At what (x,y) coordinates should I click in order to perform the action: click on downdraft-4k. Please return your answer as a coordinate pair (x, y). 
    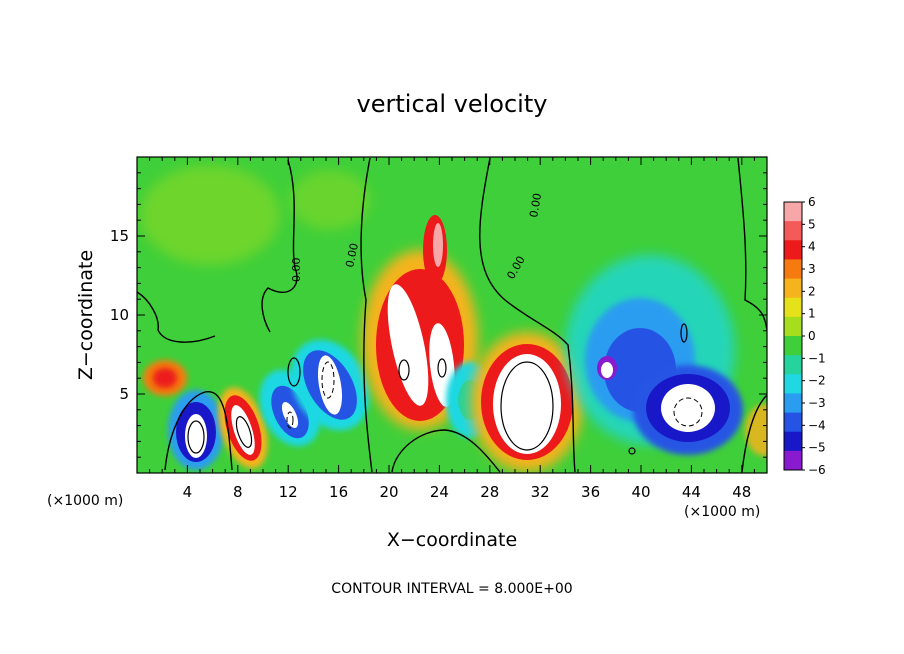
    Looking at the image, I should click on (196, 430).